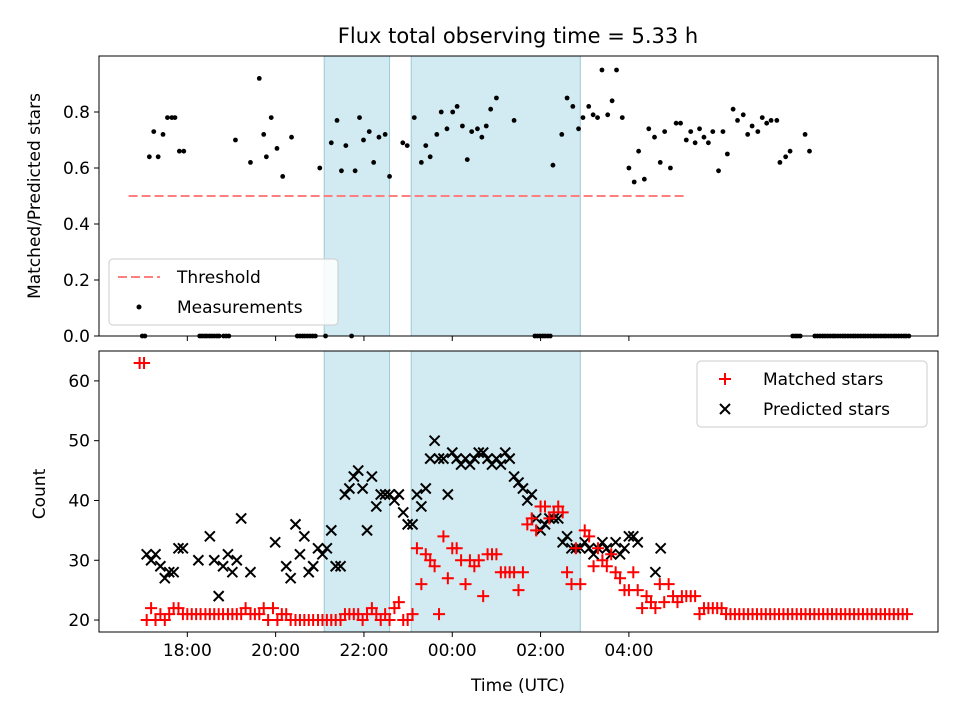 This screenshot has height=720, width=960. I want to click on legend-measurements-label: Measurements, so click(240, 308).